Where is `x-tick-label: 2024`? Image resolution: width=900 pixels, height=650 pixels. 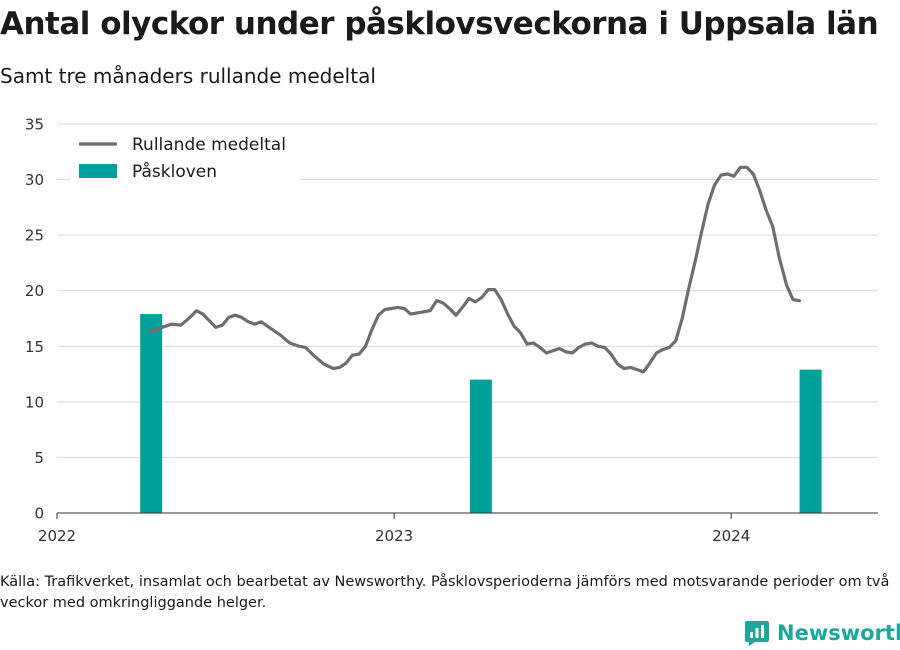
x-tick-label: 2024 is located at coordinates (731, 536).